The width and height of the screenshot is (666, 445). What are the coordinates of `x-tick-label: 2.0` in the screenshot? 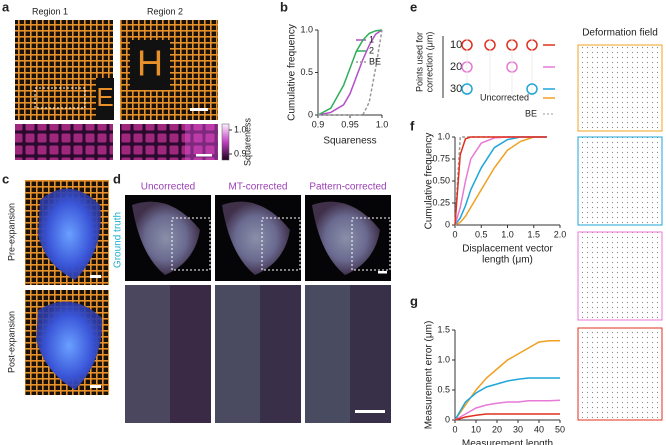 It's located at (560, 234).